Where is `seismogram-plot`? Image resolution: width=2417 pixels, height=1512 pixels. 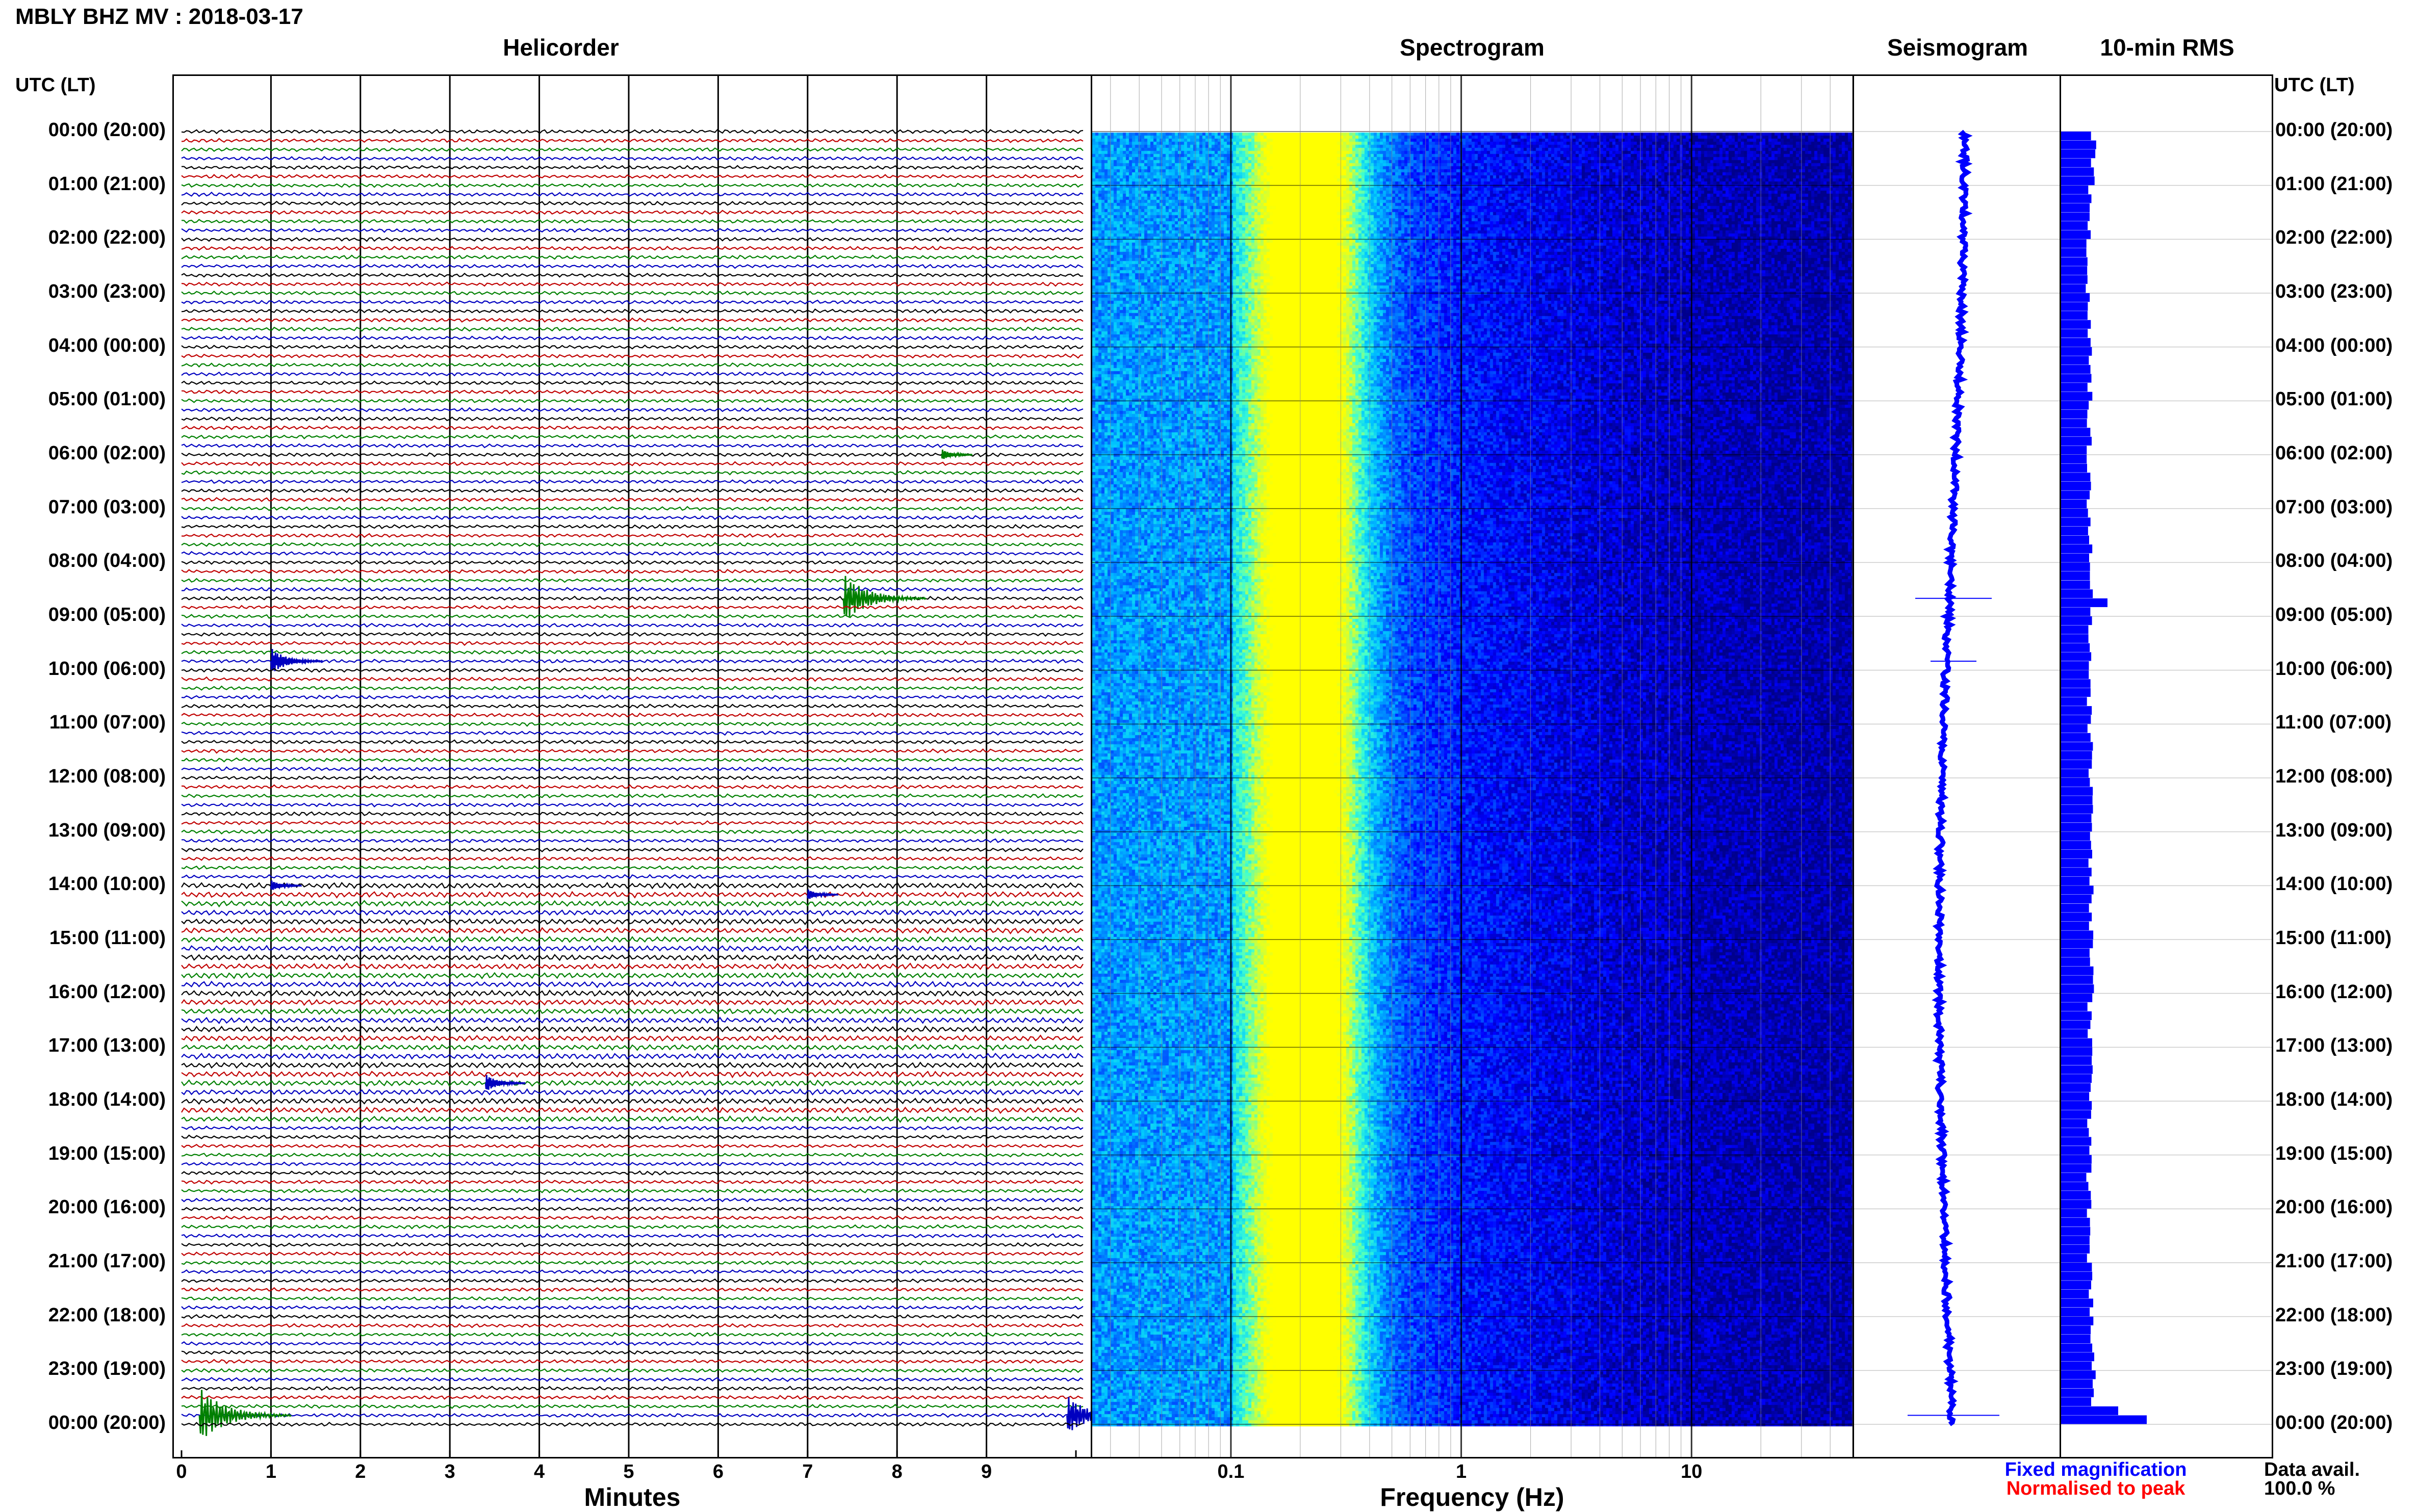 seismogram-plot is located at coordinates (1957, 777).